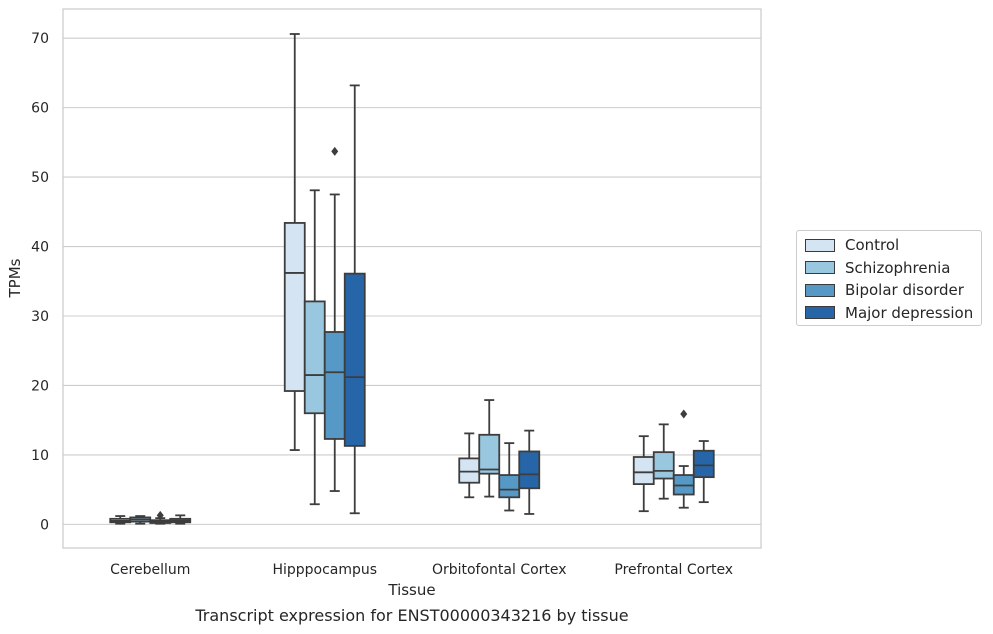  I want to click on legend-item: Major depression, so click(889, 313).